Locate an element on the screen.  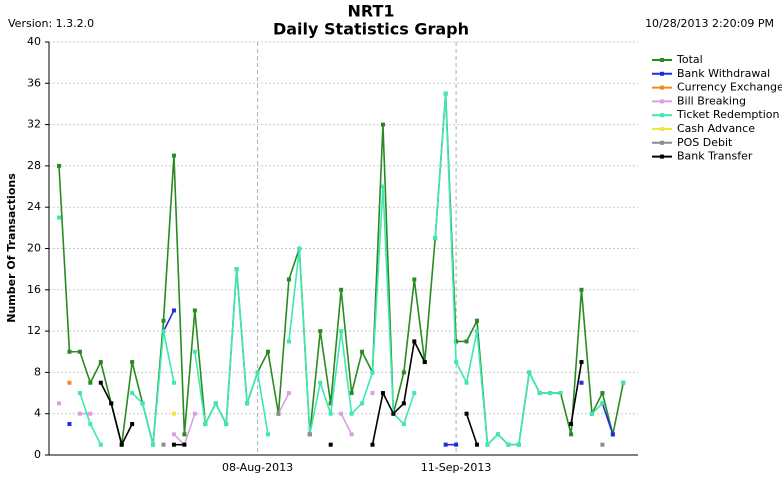
legend-label: POS Debit is located at coordinates (705, 142).